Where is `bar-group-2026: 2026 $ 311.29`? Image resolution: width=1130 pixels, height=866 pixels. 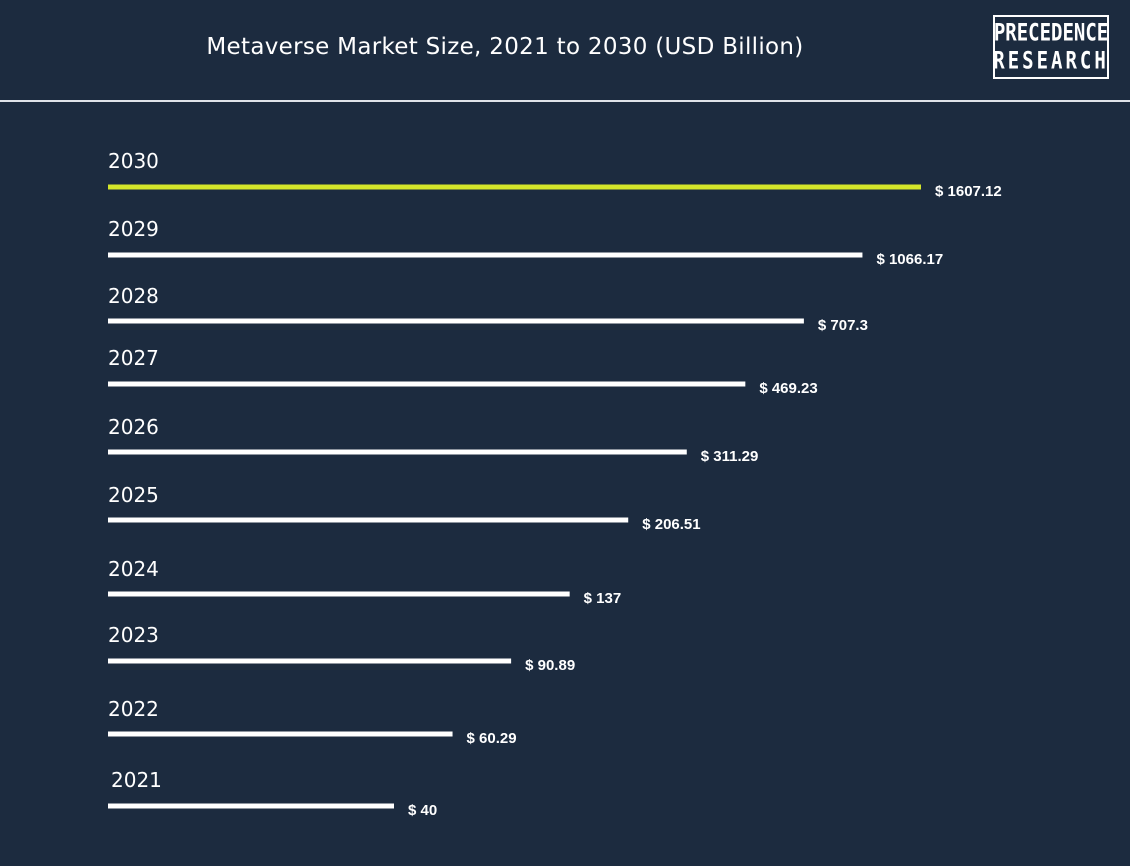
bar-group-2026: 2026 $ 311.29 is located at coordinates (433, 440).